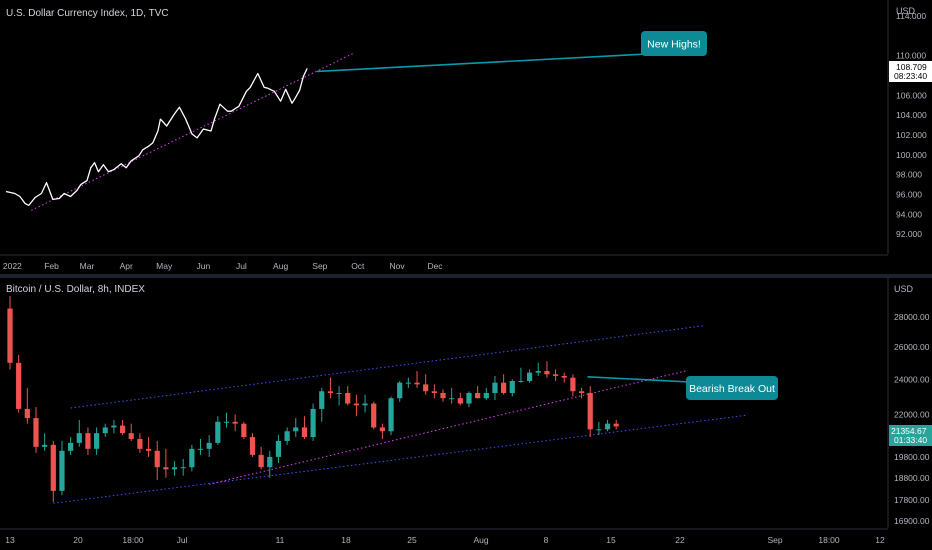 The height and width of the screenshot is (550, 932). What do you see at coordinates (912, 521) in the screenshot?
I see `btc-price-tick-label: 16900.00` at bounding box center [912, 521].